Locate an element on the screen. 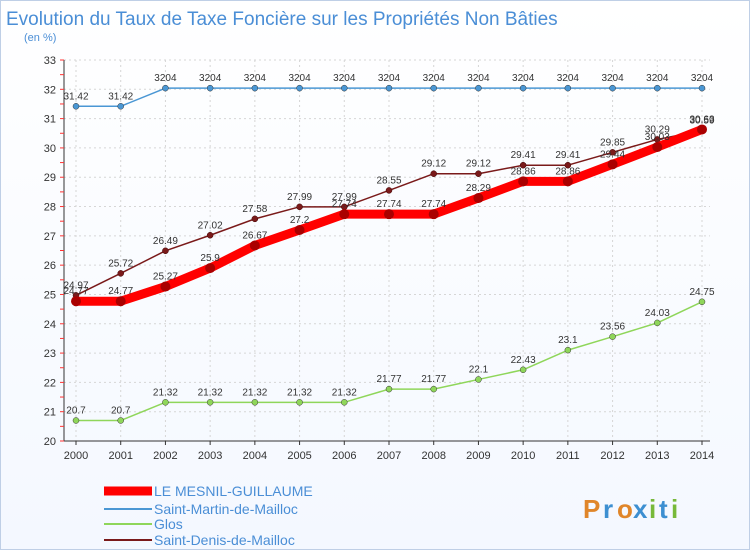 This screenshot has height=550, width=750. data-label: 25.72 is located at coordinates (120, 263).